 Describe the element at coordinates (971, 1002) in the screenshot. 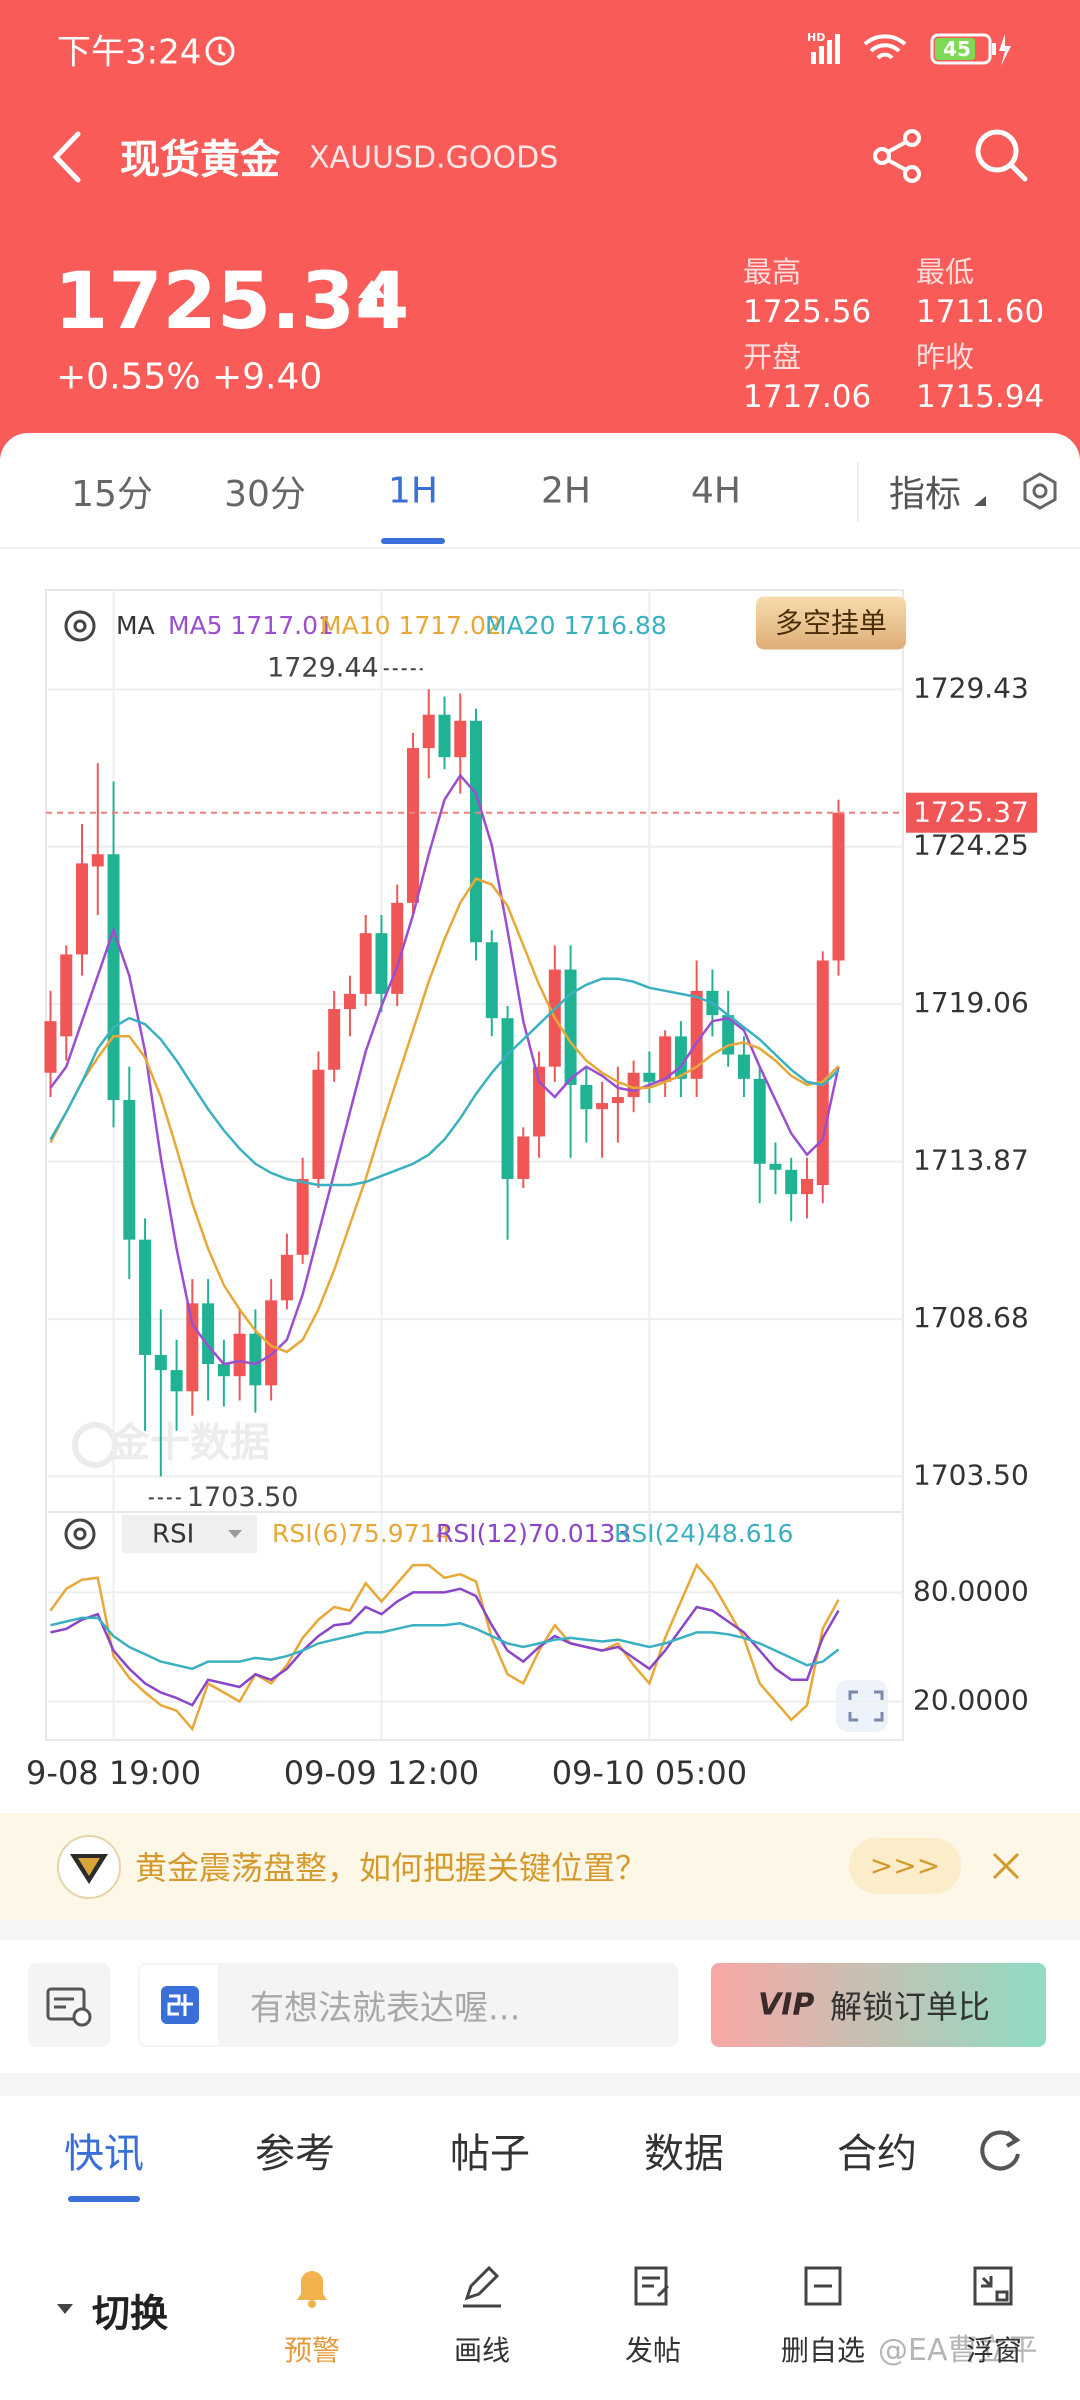

I see `y-tick-label: 1719.06` at that location.